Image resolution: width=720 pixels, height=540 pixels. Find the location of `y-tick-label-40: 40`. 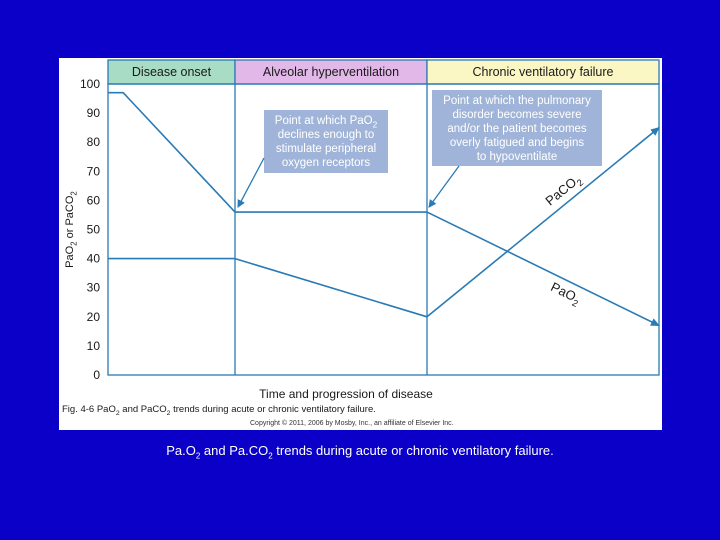

y-tick-label-40: 40 is located at coordinates (94, 259).